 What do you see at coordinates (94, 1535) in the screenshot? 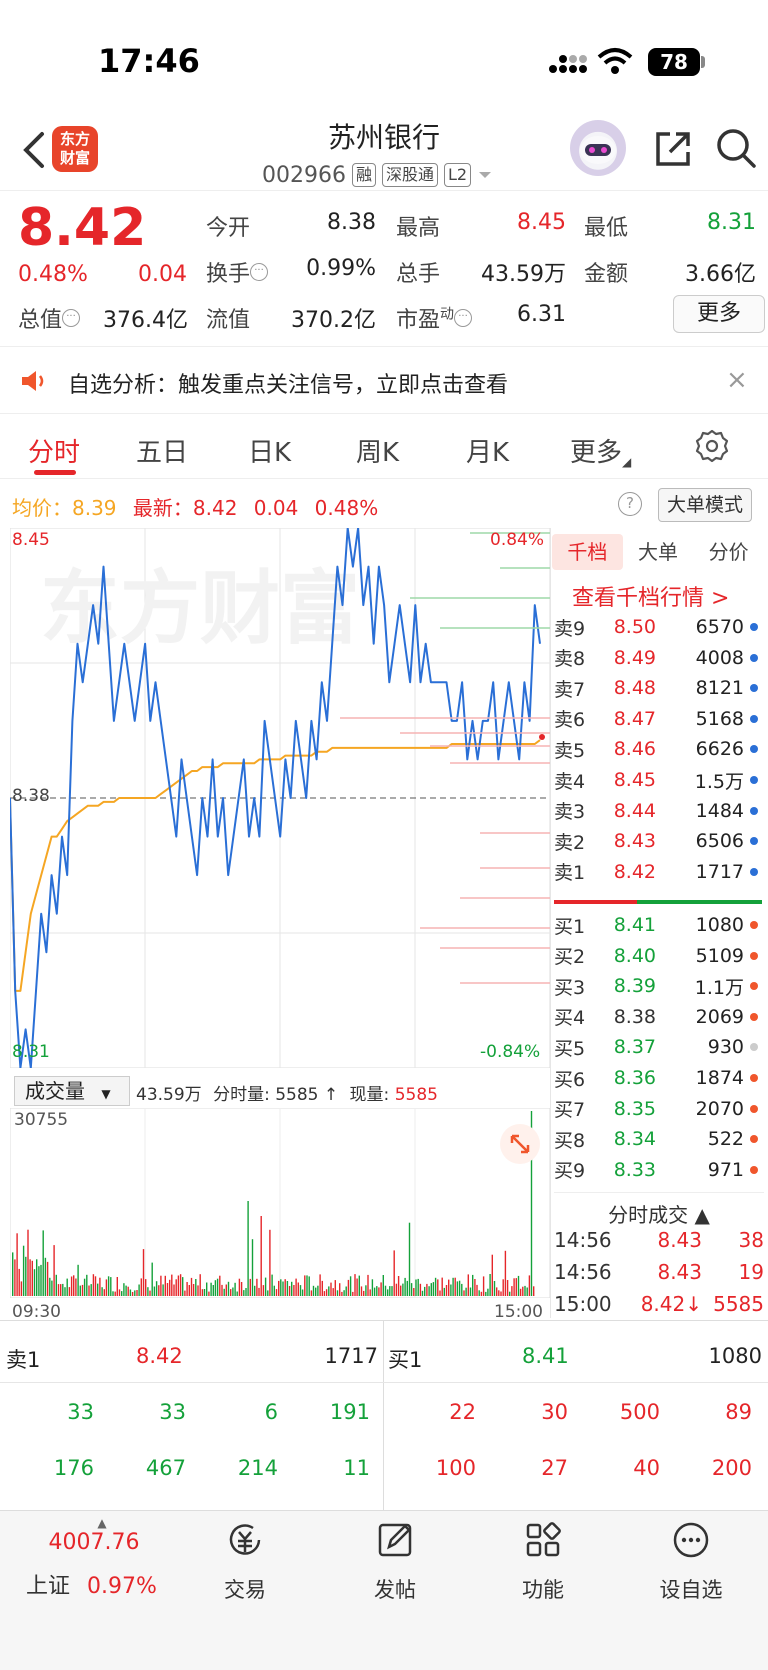
I see `index-widget: ▲ 4007.76` at bounding box center [94, 1535].